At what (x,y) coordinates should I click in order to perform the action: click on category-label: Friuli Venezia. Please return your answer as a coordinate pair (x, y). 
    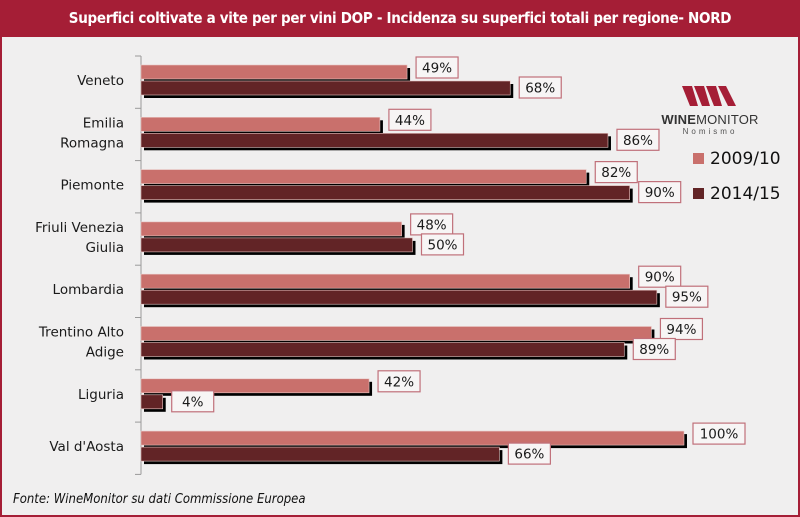
    Looking at the image, I should click on (79, 228).